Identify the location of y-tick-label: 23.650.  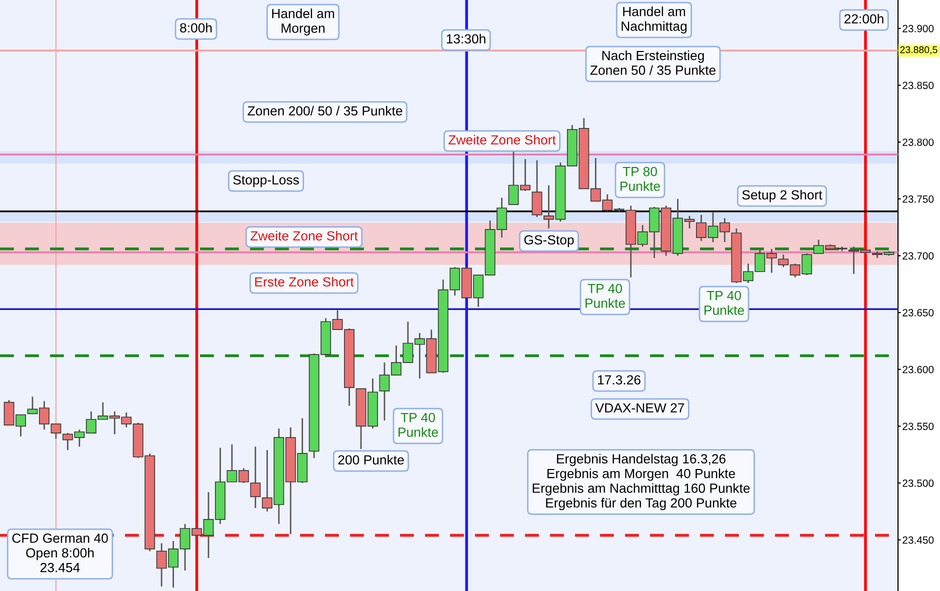
(918, 312).